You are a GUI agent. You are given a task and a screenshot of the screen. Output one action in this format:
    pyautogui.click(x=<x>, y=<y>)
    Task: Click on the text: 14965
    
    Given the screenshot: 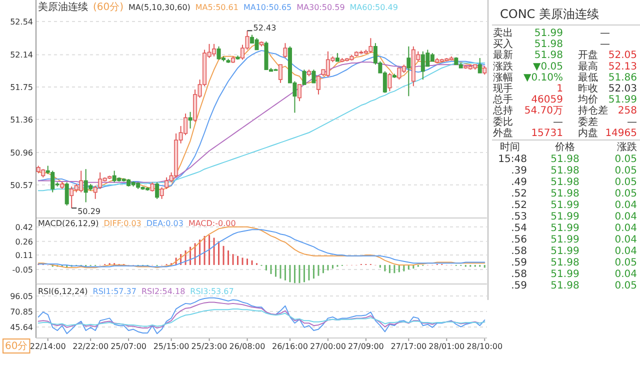 What is the action you would take?
    pyautogui.click(x=621, y=133)
    